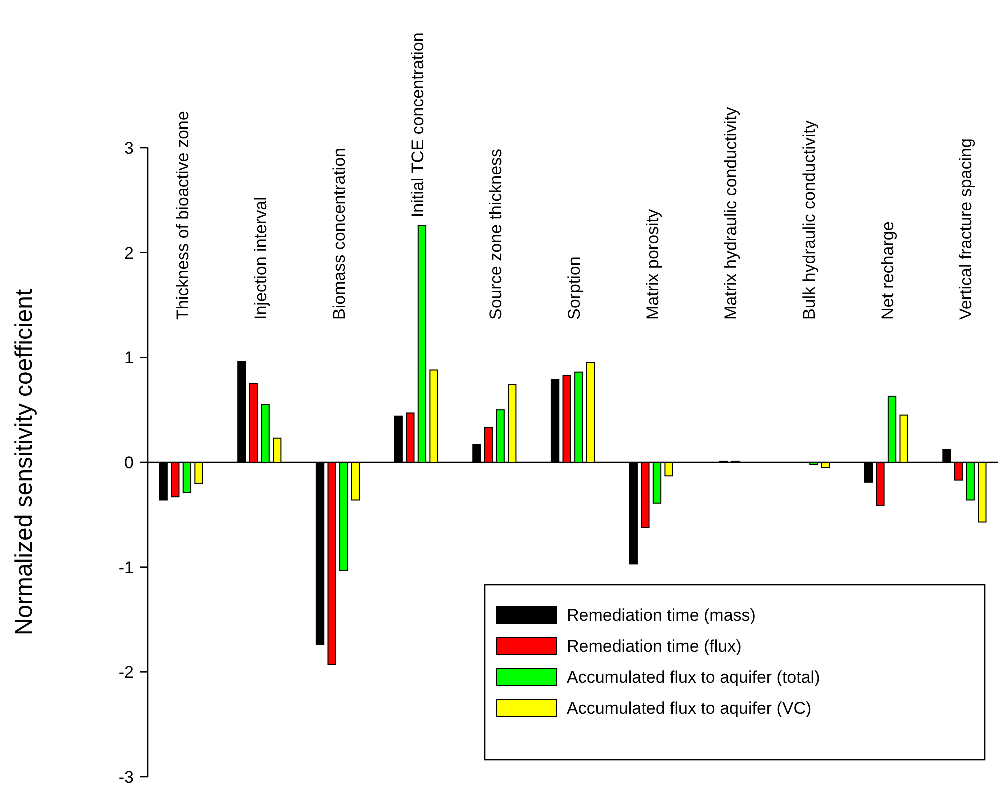 Image resolution: width=998 pixels, height=788 pixels. What do you see at coordinates (129, 253) in the screenshot?
I see `y-tick-label: 2` at bounding box center [129, 253].